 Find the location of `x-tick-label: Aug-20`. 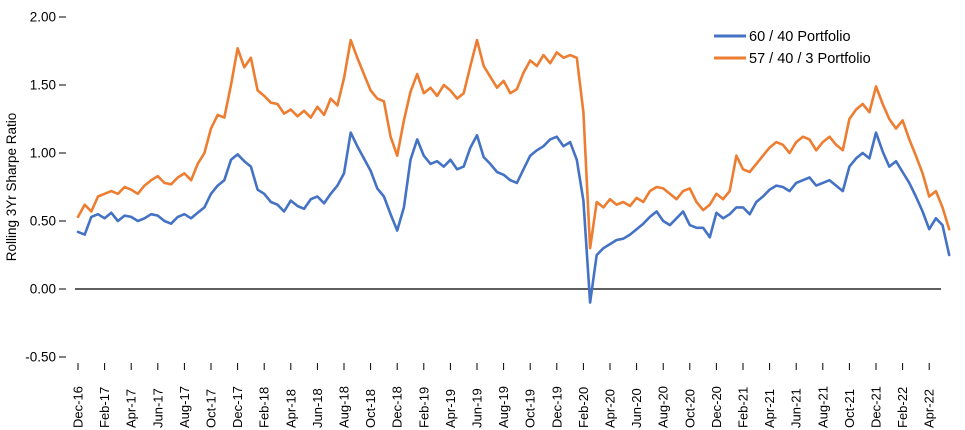

x-tick-label: Aug-20 is located at coordinates (663, 407).